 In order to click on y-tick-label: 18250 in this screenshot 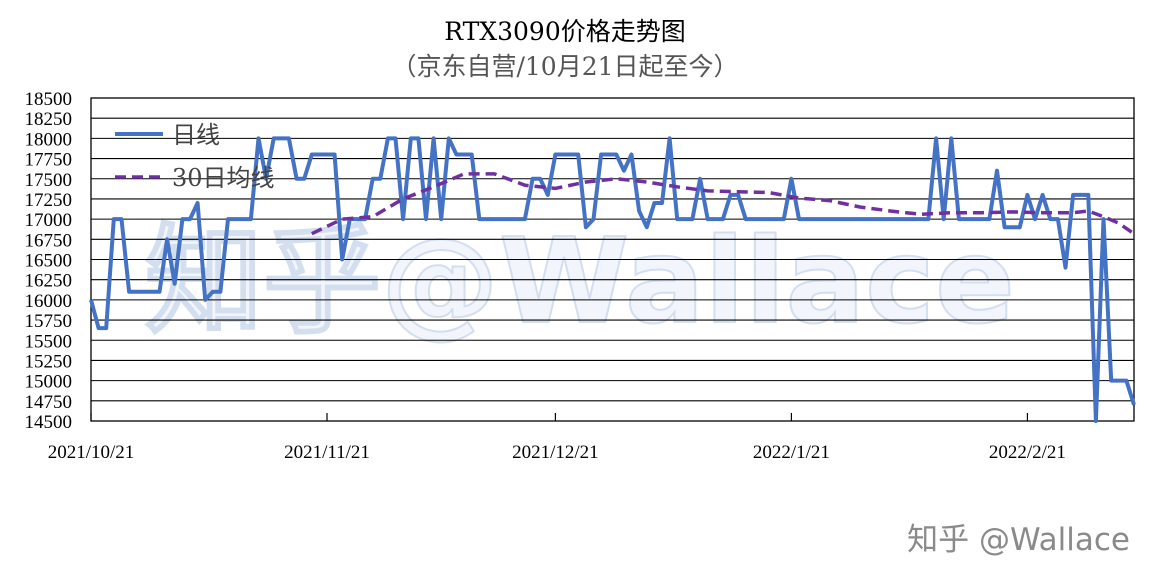, I will do `click(49, 119)`.